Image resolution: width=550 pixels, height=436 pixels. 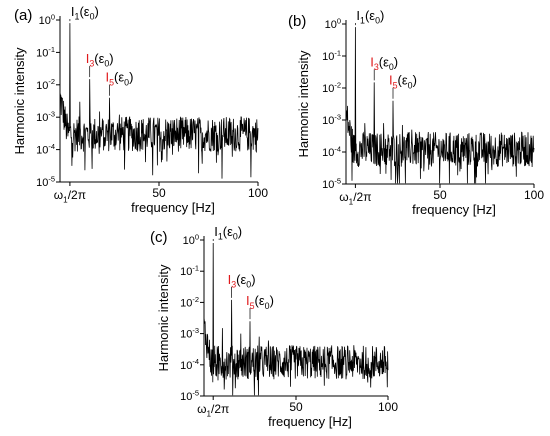 What do you see at coordinates (23, 15) in the screenshot?
I see `panel-label: (a)` at bounding box center [23, 15].